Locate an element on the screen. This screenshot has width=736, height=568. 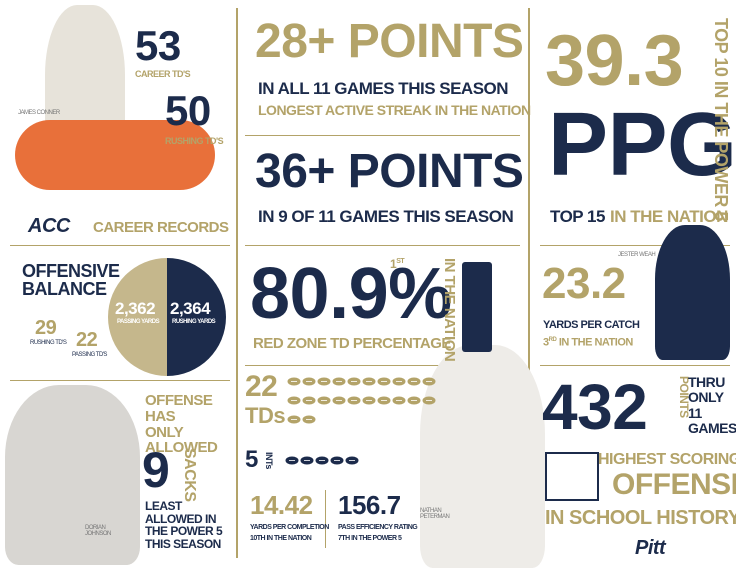
title: OFFENSIVE BALANCE is located at coordinates (71, 280).